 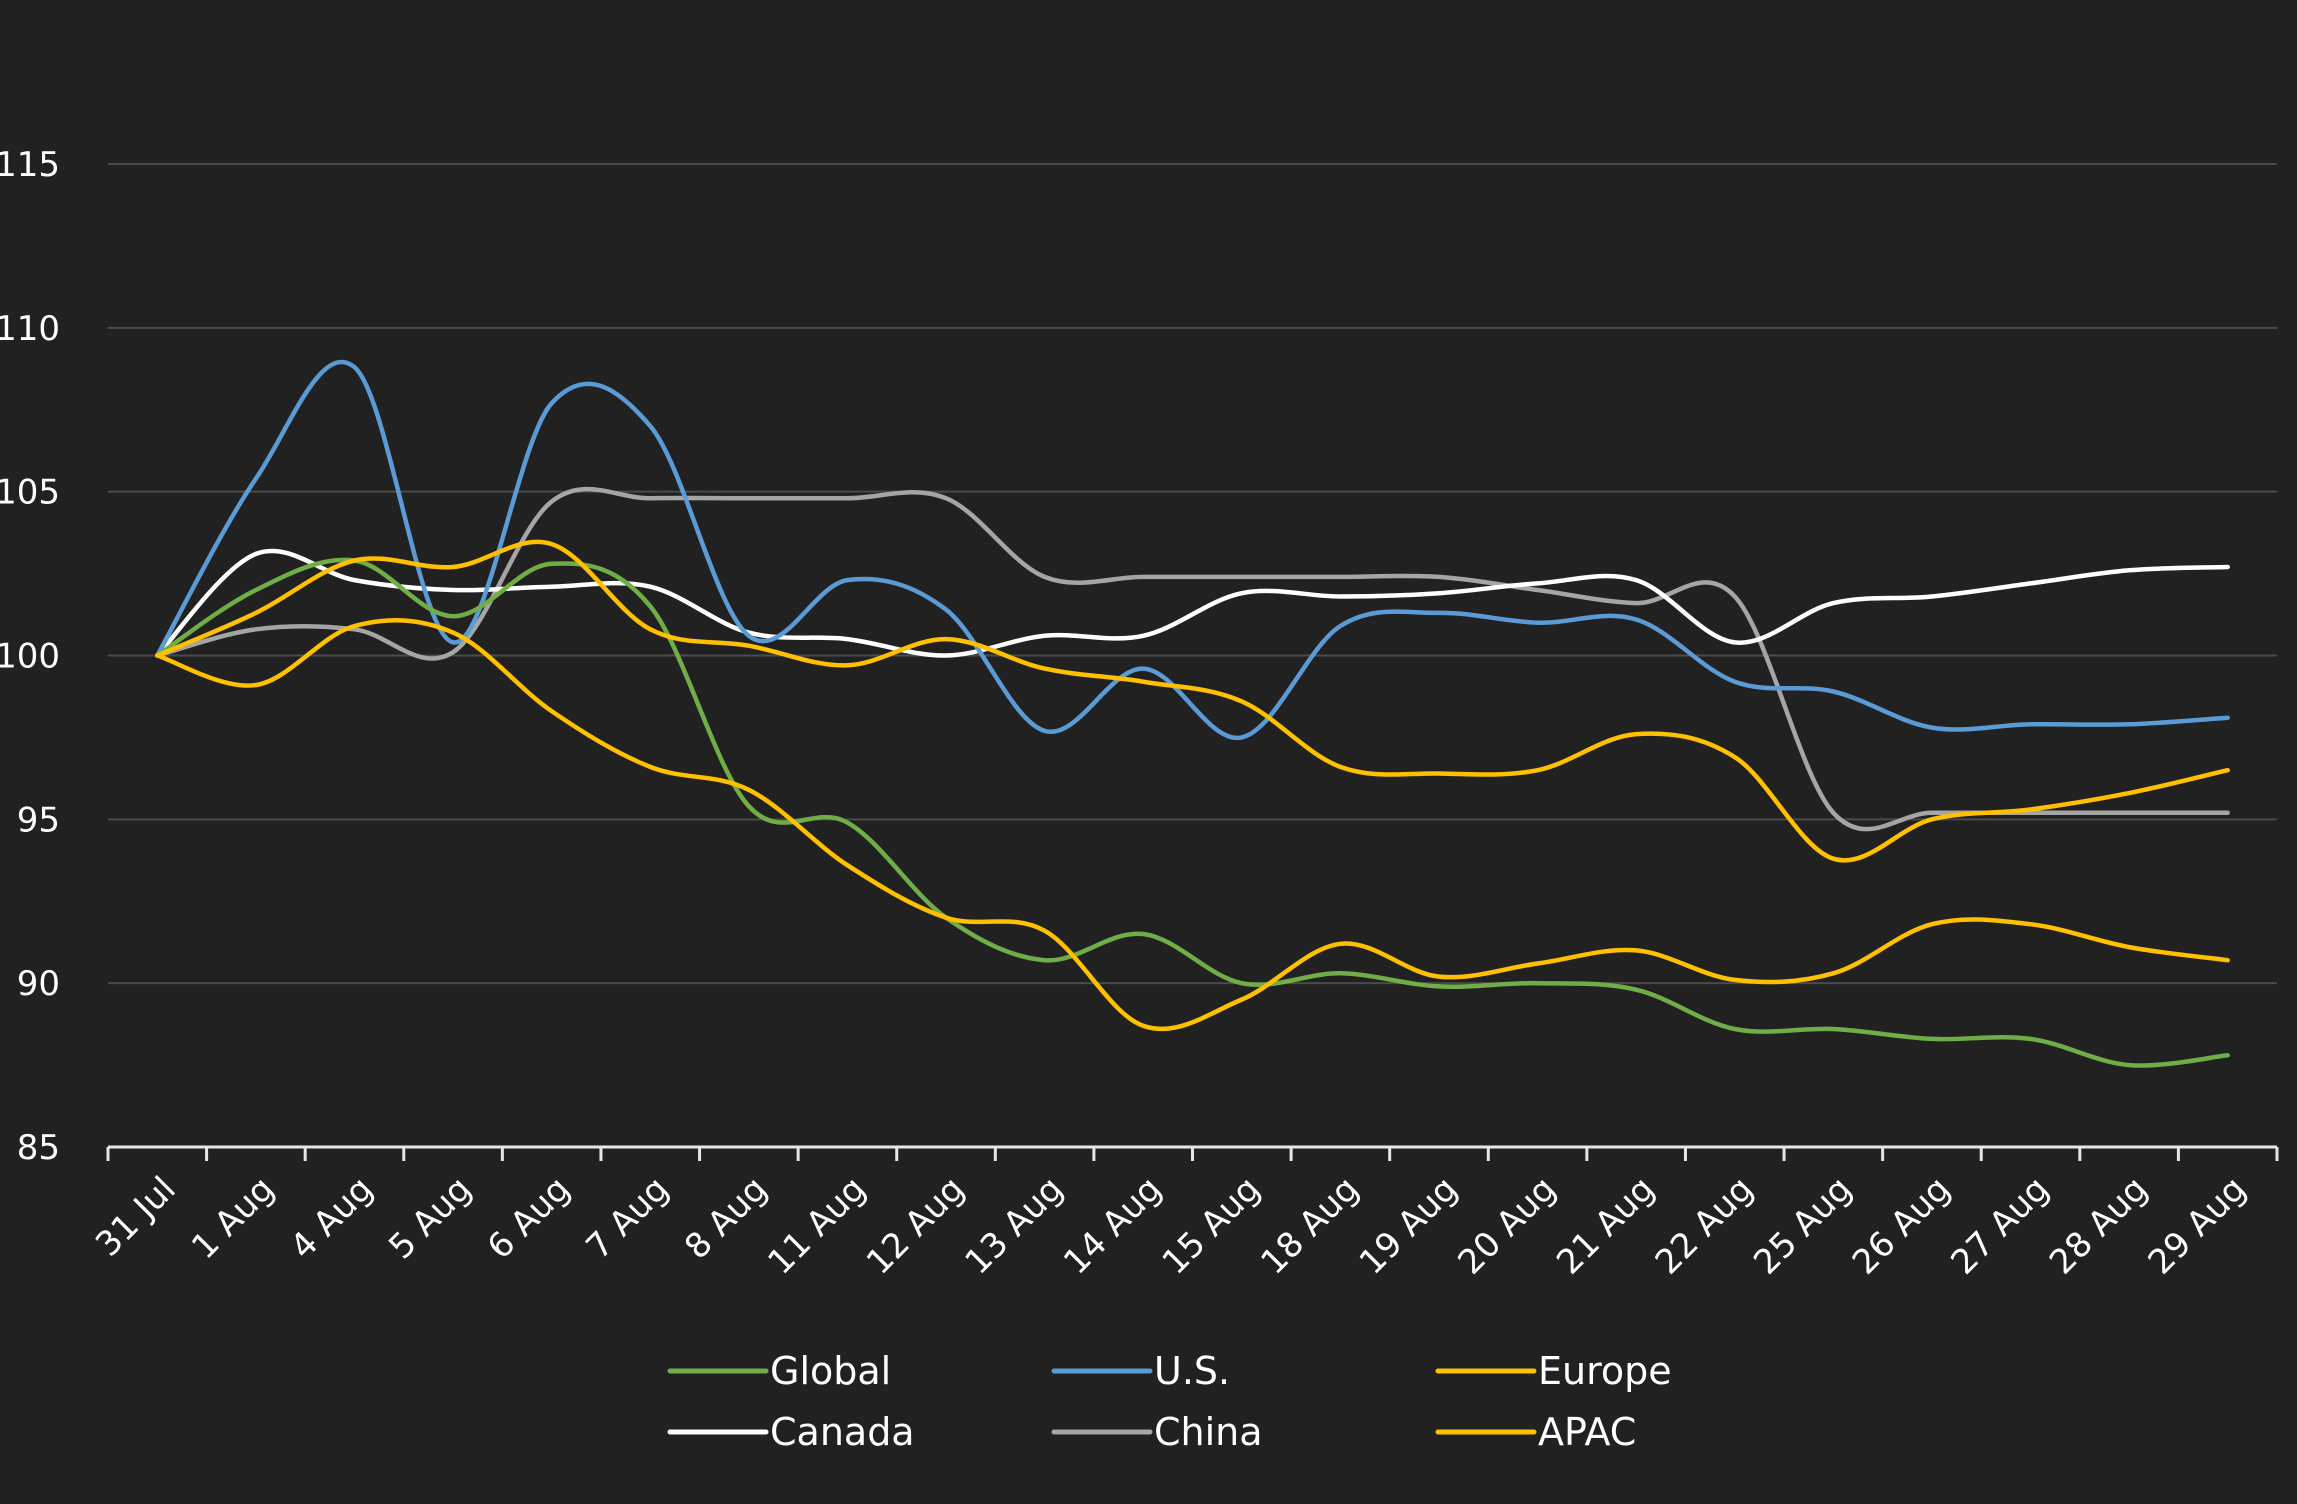 I want to click on x-tick-label: 15 Aug, so click(x=1211, y=1225).